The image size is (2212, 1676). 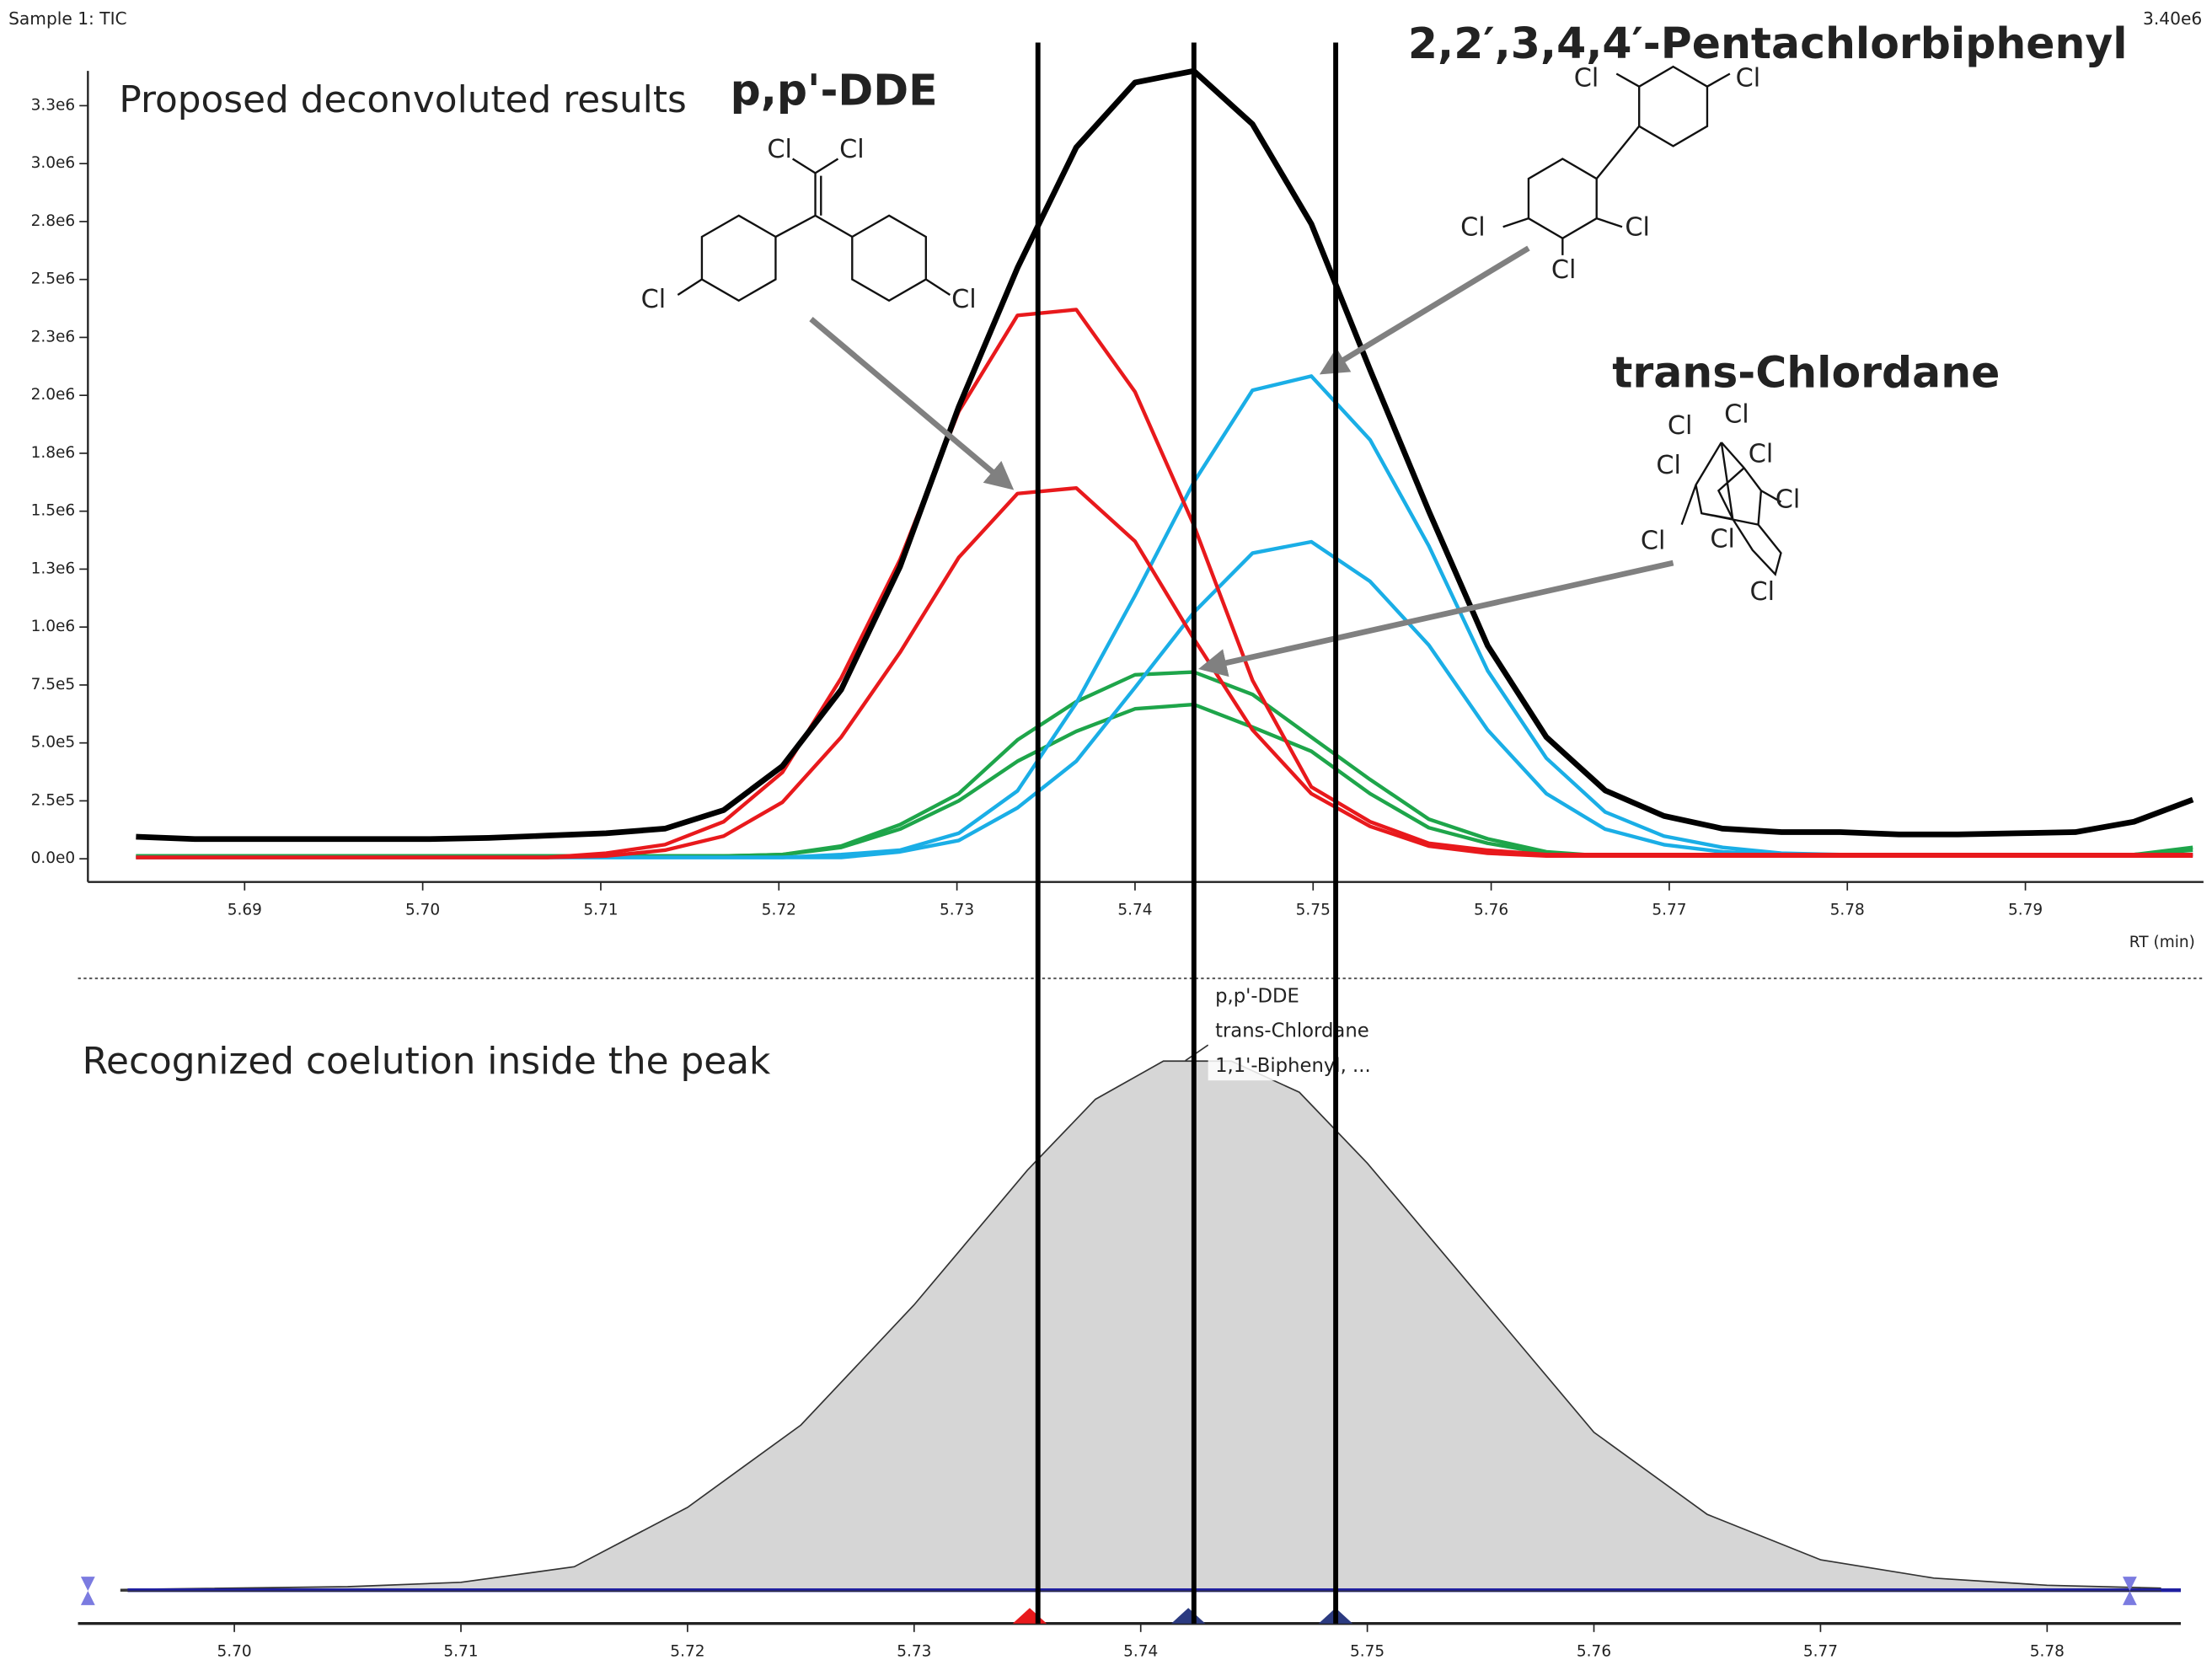 What do you see at coordinates (68, 18) in the screenshot?
I see `sample-title: Sample 1: TIC` at bounding box center [68, 18].